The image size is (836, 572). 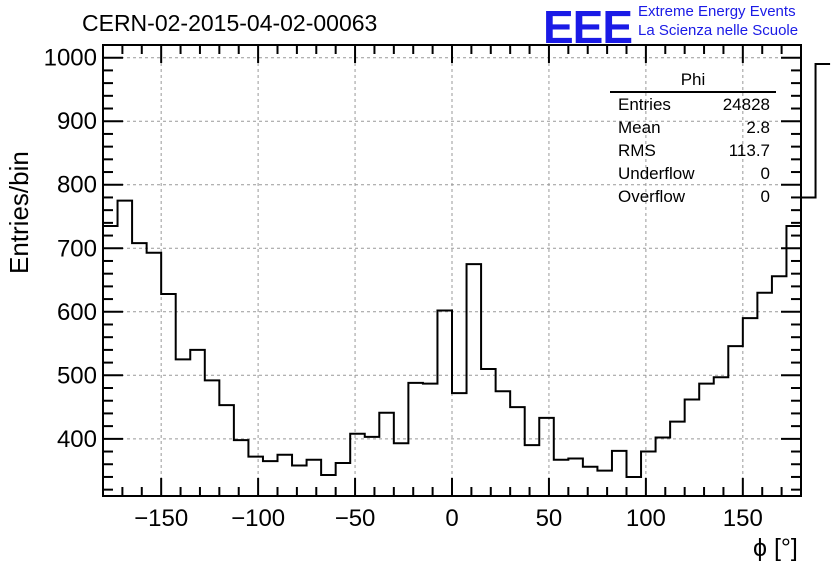 I want to click on y-tick-label: 400, so click(x=77, y=439).